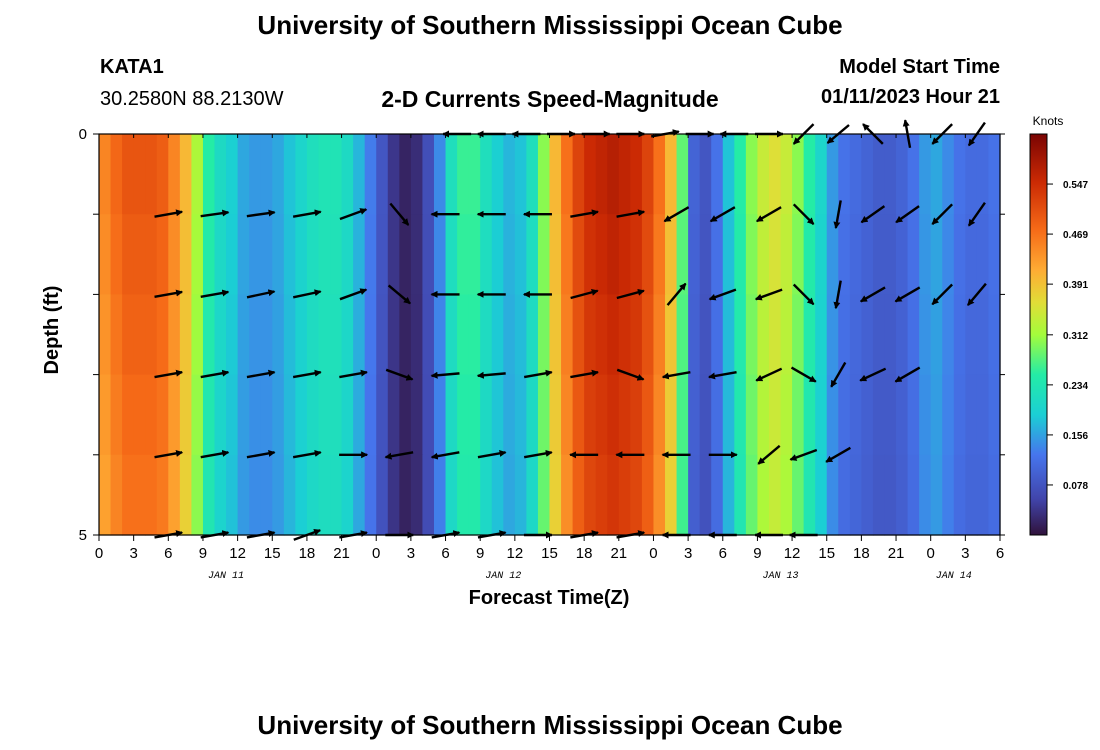 The height and width of the screenshot is (750, 1100). What do you see at coordinates (192, 99) in the screenshot?
I see `station-coordinates: 30.2580N 88.2130W` at bounding box center [192, 99].